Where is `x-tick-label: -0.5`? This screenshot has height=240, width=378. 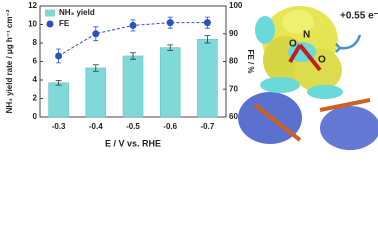 x-tick-label: -0.5 is located at coordinates (133, 126).